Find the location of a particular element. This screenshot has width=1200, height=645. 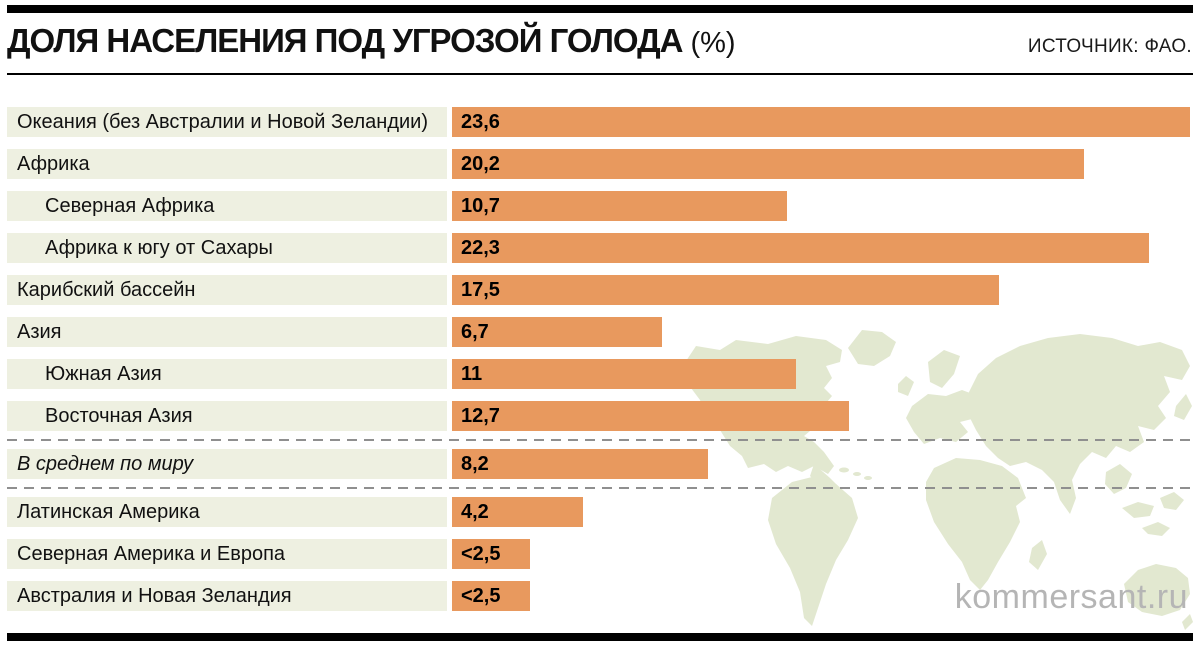

bottom-rule is located at coordinates (600, 637).